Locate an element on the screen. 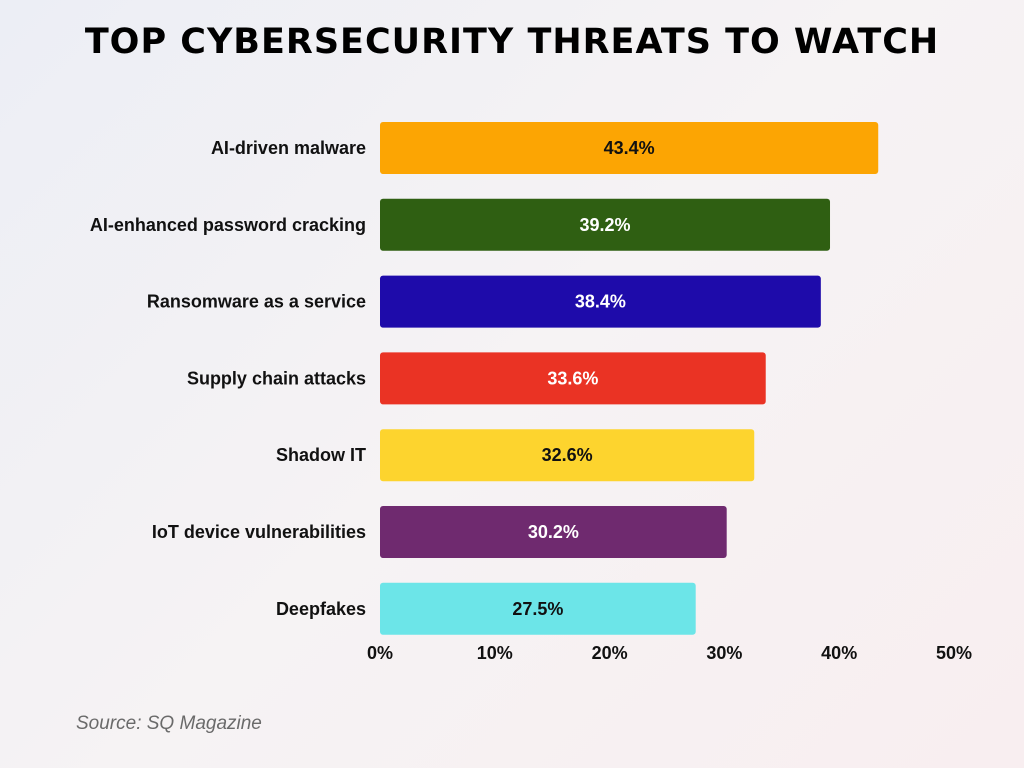 This screenshot has width=1024, height=768. x-tick-label: 0% is located at coordinates (380, 653).